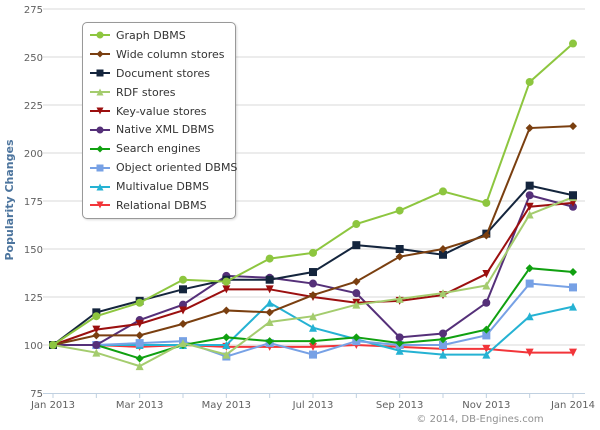 The width and height of the screenshot is (600, 430). Describe the element at coordinates (33, 250) in the screenshot. I see `y-tick-label: 150` at that location.